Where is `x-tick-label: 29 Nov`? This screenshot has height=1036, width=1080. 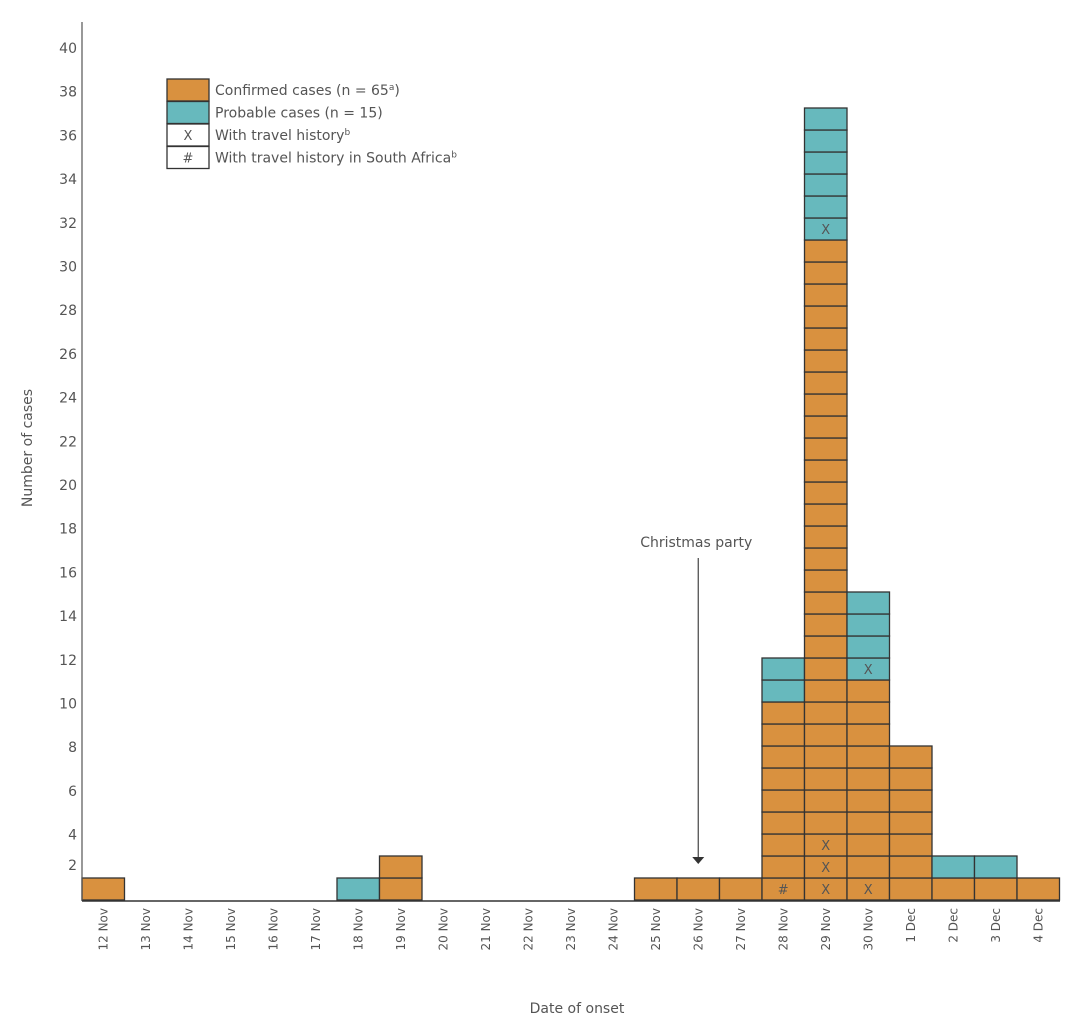
x-tick-label: 29 Nov is located at coordinates (826, 929).